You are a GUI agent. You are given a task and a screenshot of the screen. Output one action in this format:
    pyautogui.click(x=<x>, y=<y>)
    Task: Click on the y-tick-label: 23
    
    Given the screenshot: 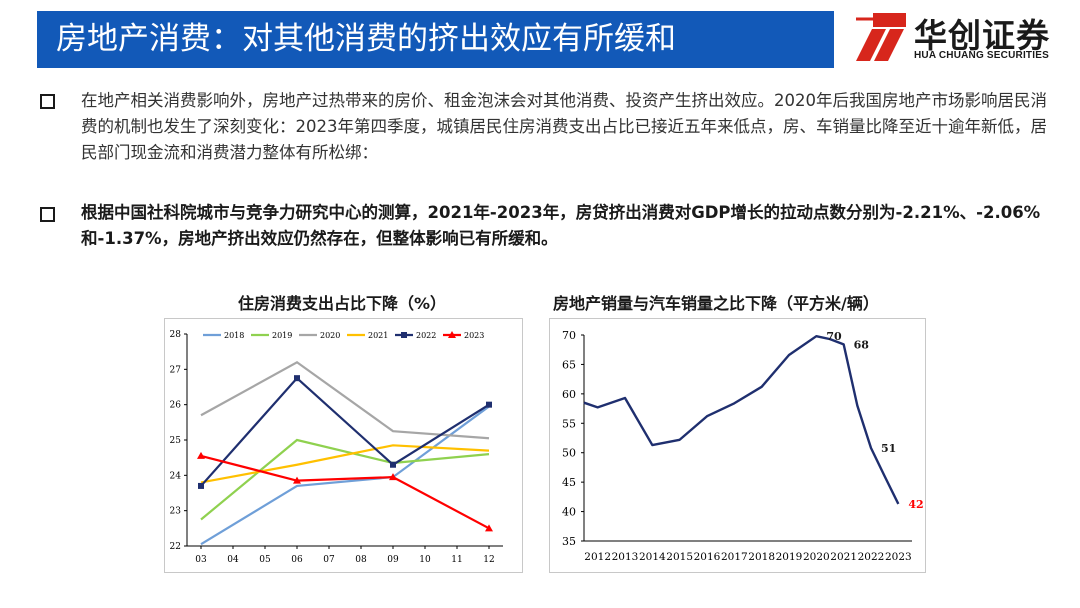 What is the action you would take?
    pyautogui.click(x=176, y=512)
    